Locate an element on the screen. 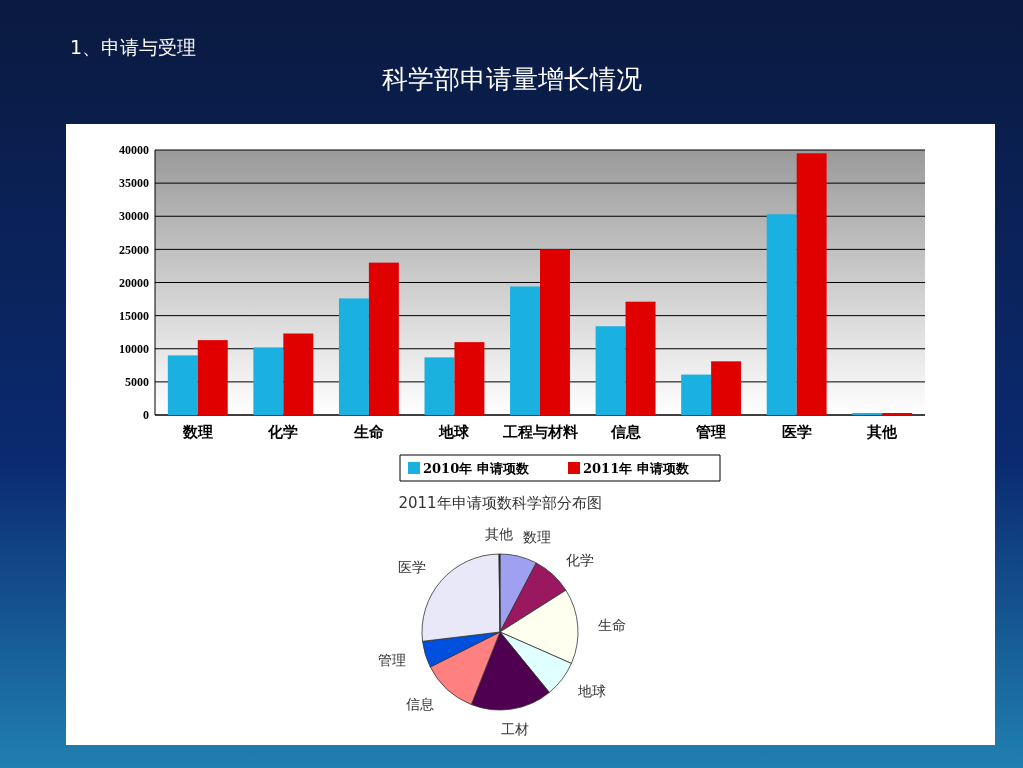 The height and width of the screenshot is (768, 1023). y-tick-label: 15000 is located at coordinates (134, 315).